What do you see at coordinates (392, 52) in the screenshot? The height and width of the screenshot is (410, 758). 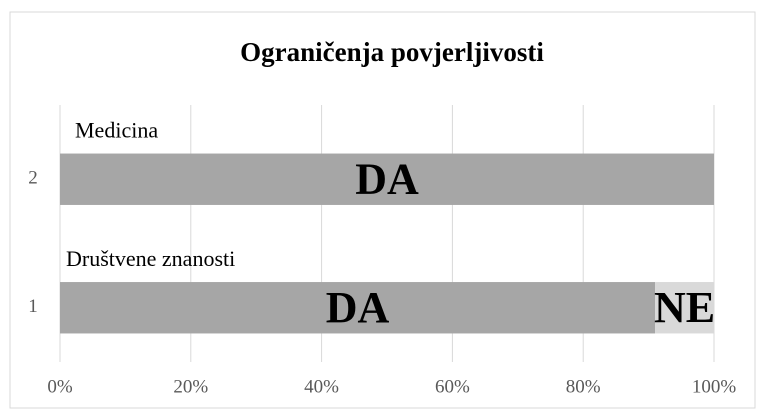 I see `chart-title: Ograničenja povjerljivosti` at bounding box center [392, 52].